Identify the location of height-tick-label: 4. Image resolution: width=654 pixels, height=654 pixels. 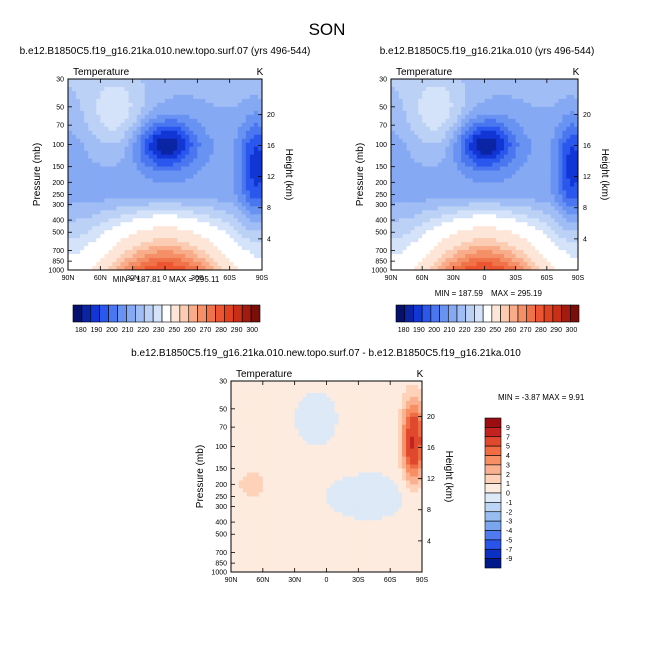
(269, 239).